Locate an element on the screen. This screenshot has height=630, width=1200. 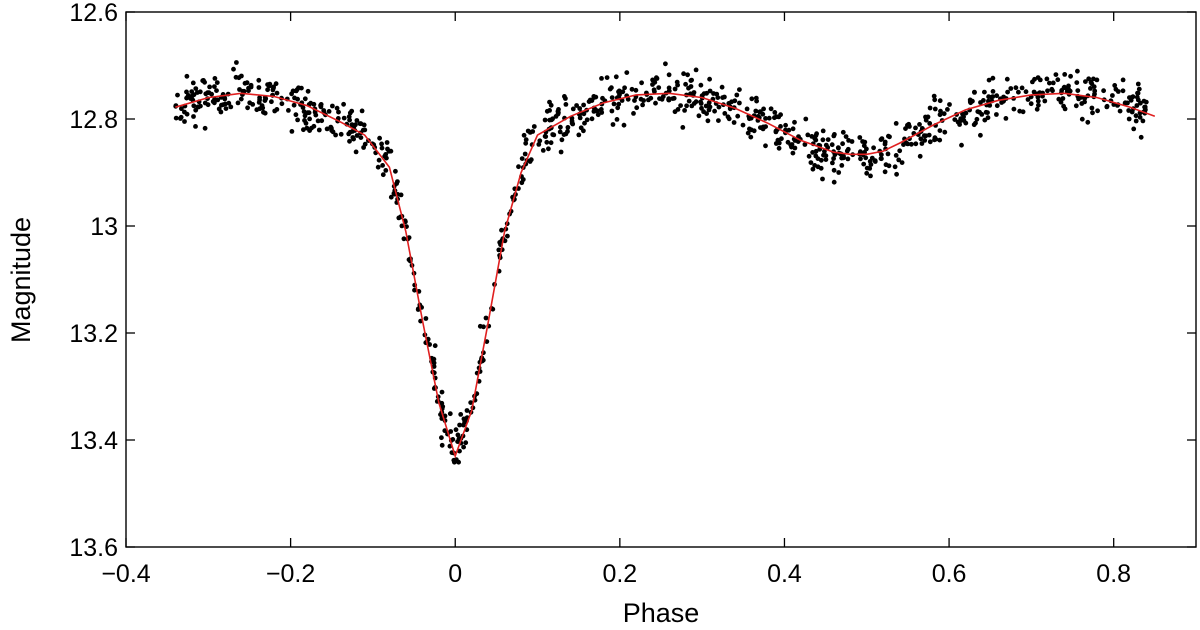
y-tick-label: 13.2 is located at coordinates (93, 334).